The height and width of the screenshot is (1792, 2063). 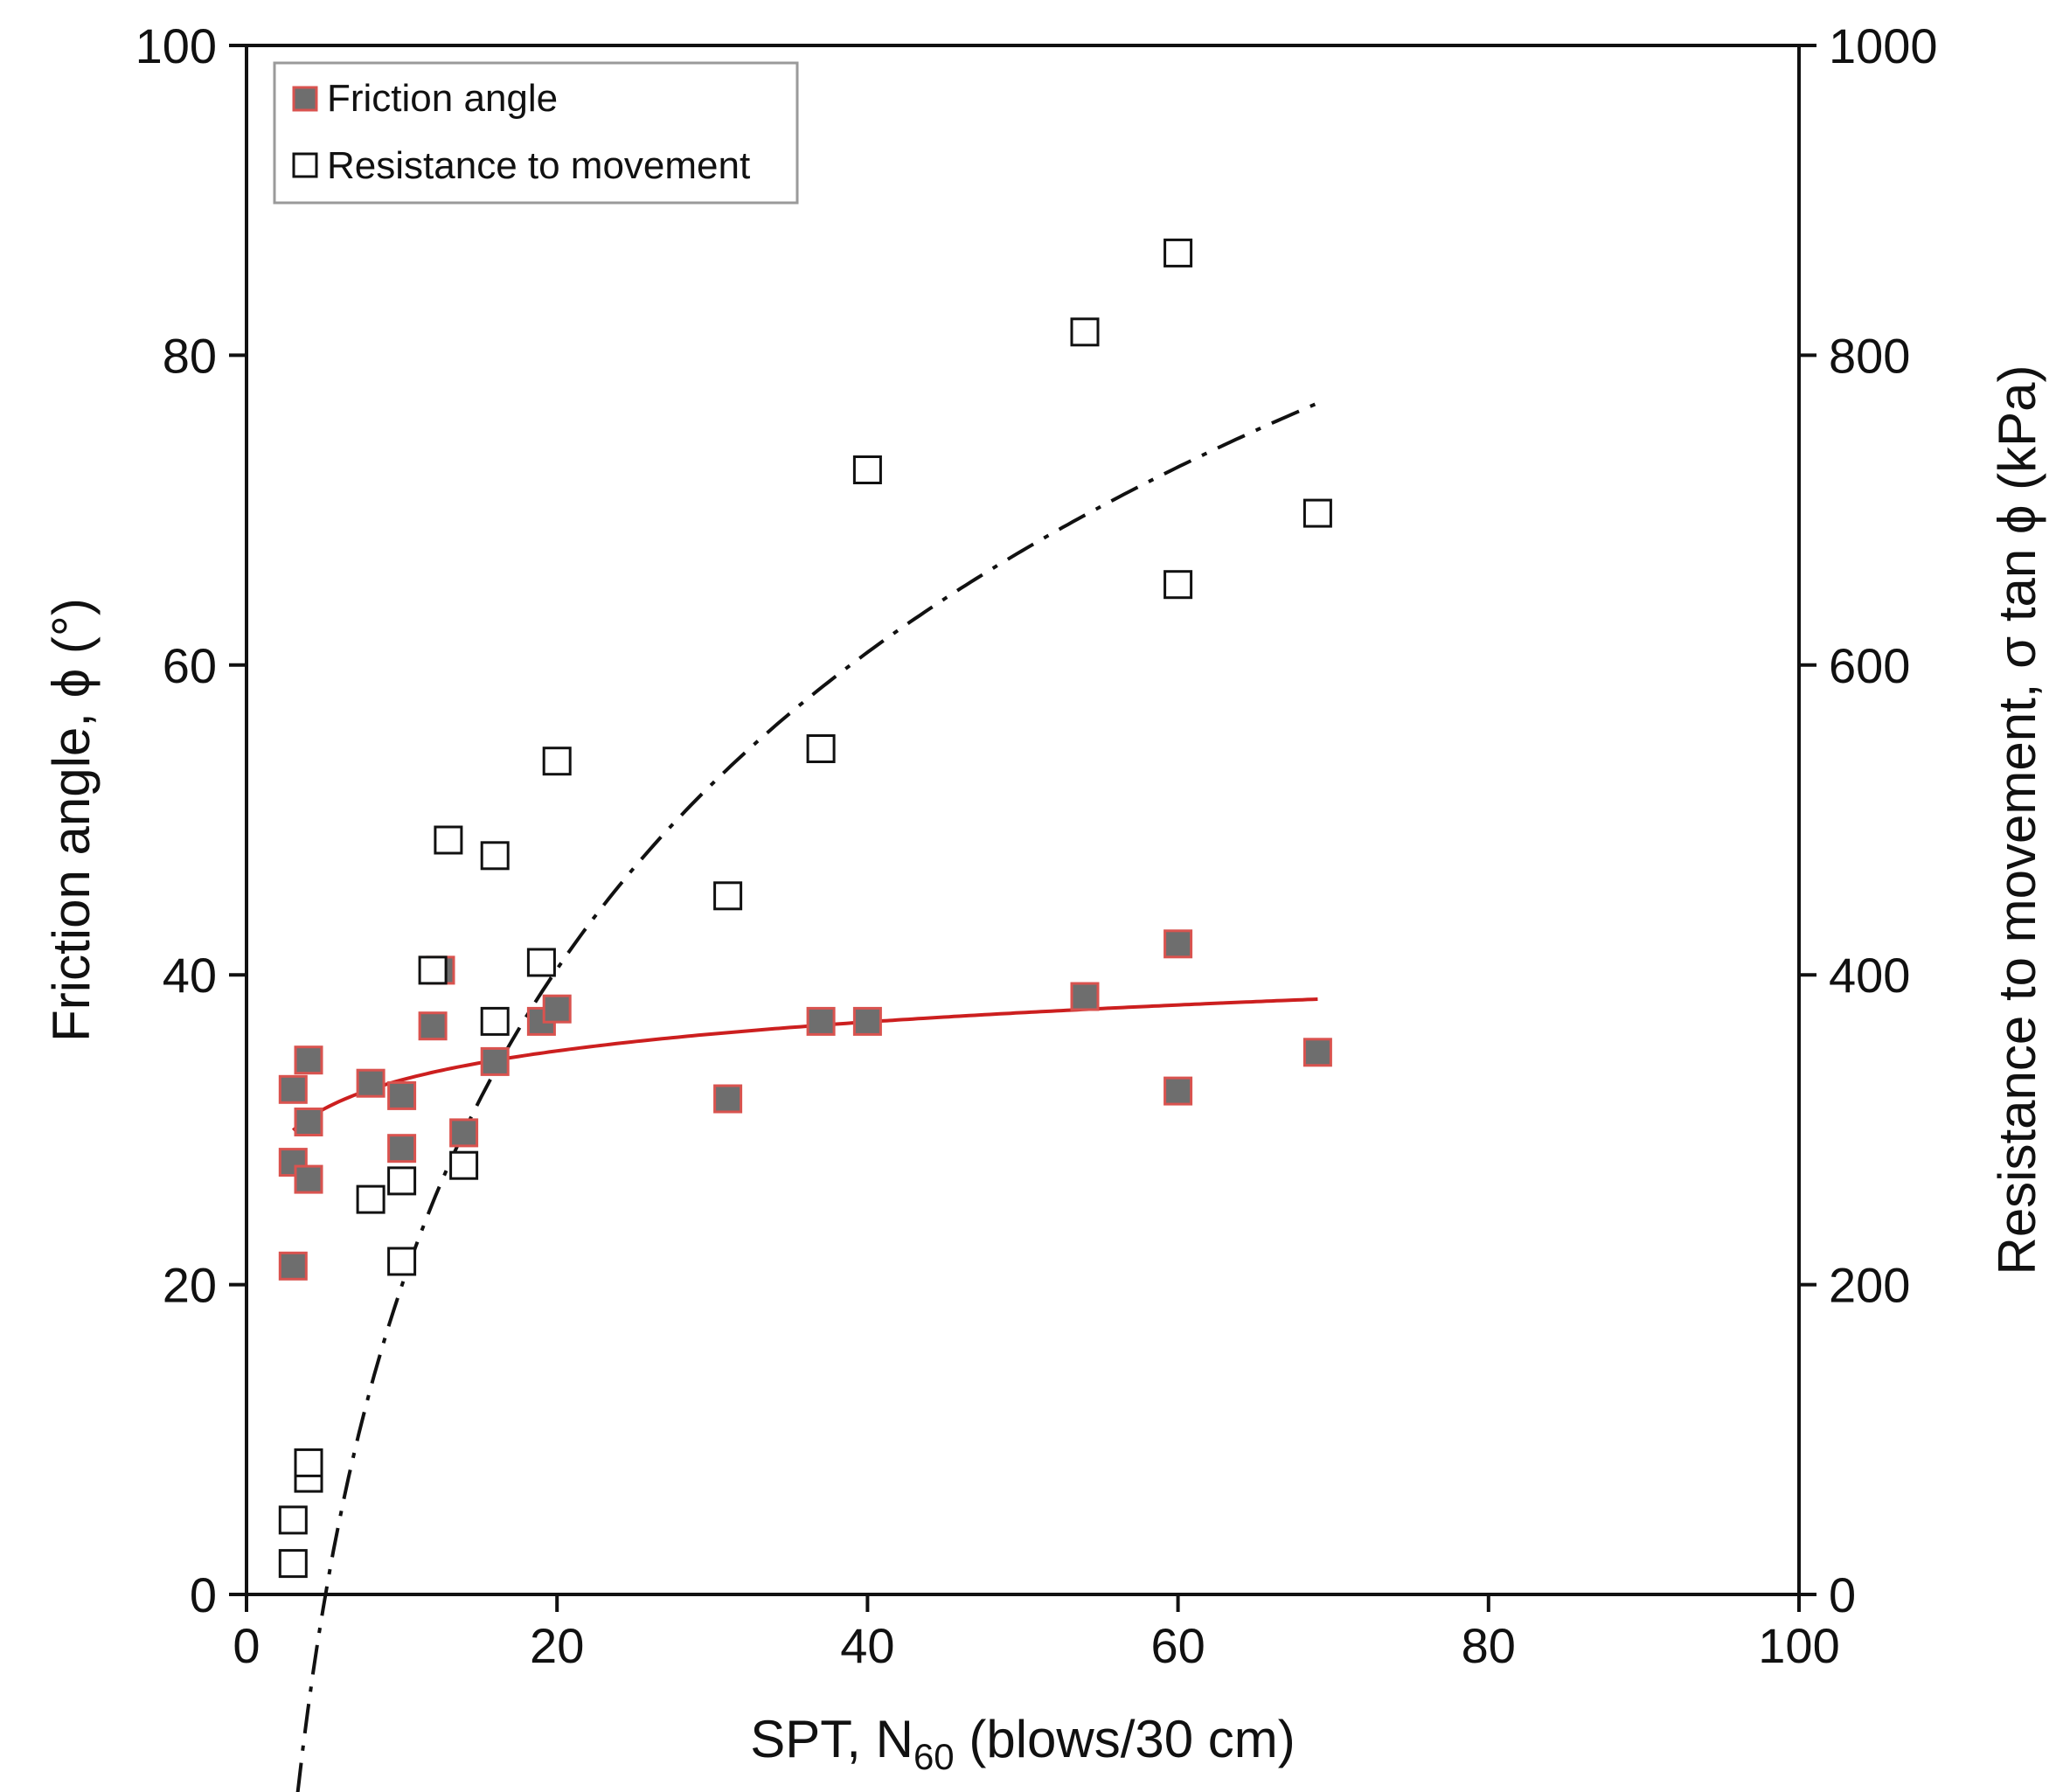 I want to click on y-right-tick-label: 800, so click(x=1869, y=355).